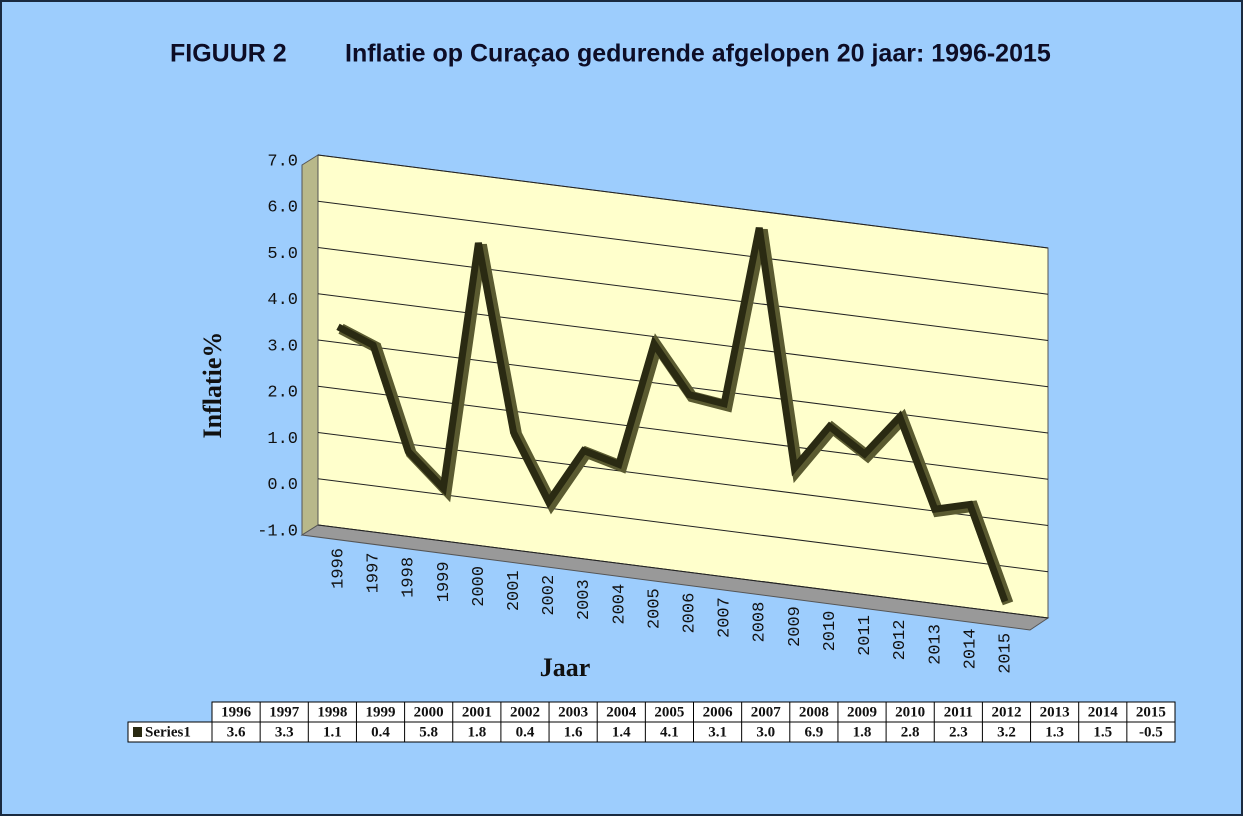  I want to click on table-year: 2009, so click(862, 712).